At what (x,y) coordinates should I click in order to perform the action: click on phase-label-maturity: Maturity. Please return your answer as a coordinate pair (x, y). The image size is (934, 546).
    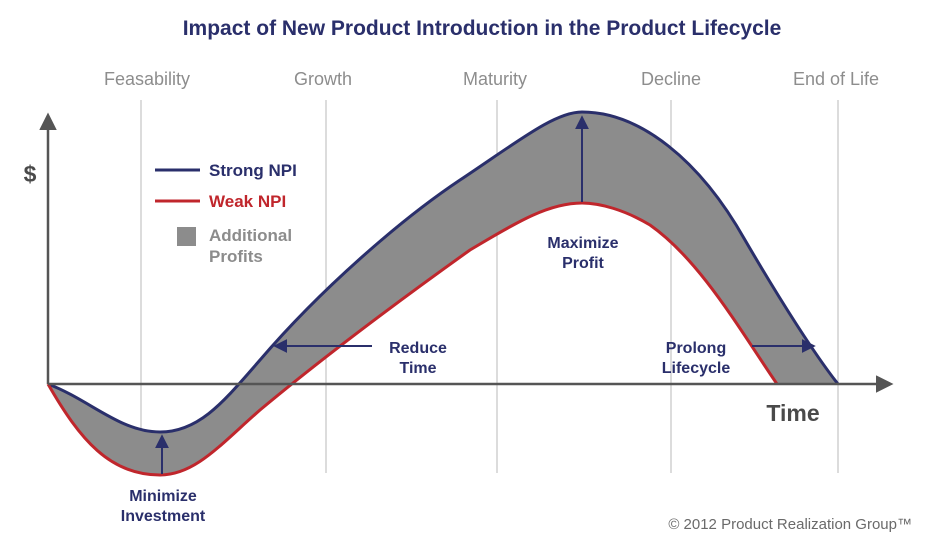
    Looking at the image, I should click on (495, 79).